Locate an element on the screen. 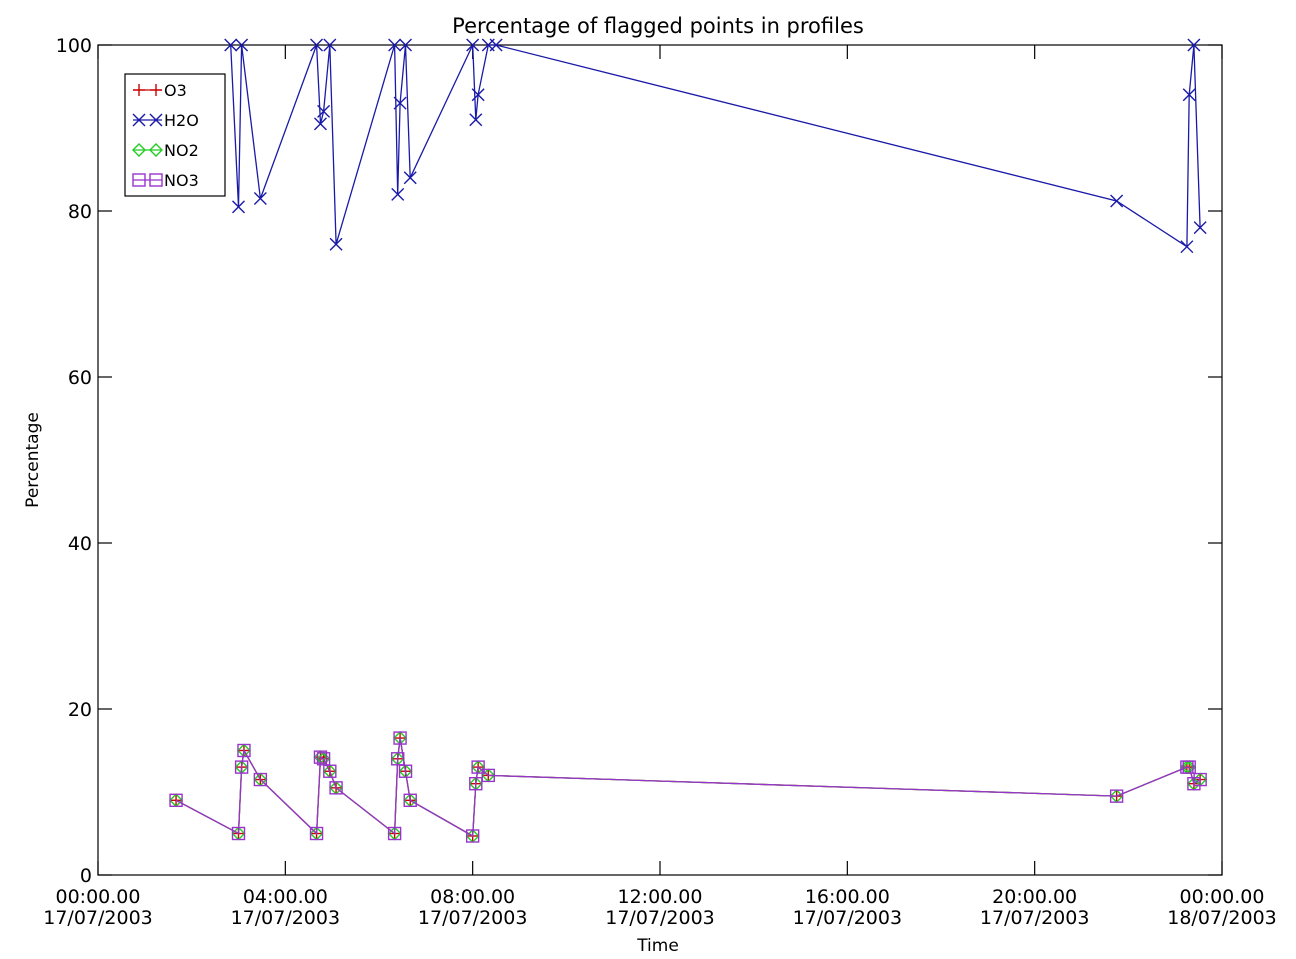 The image size is (1296, 959). y-tick-label: 40 is located at coordinates (80, 544).